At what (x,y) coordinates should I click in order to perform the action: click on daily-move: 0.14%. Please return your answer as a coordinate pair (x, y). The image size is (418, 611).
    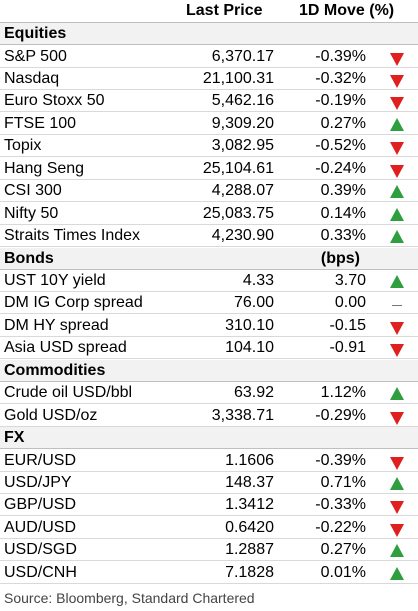
    Looking at the image, I should click on (343, 213).